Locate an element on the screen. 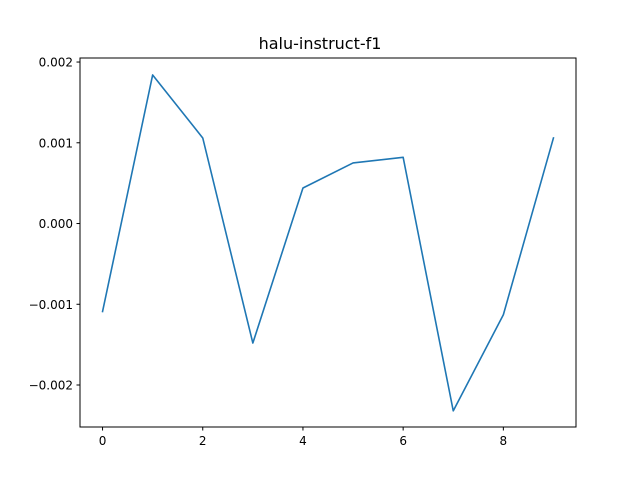 The height and width of the screenshot is (480, 640). y-tick-label: 0.000 is located at coordinates (56, 224).